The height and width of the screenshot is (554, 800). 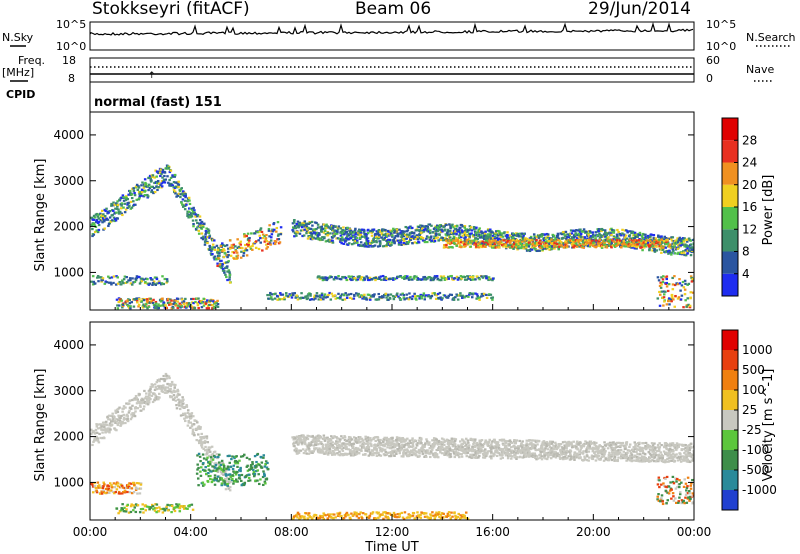 What do you see at coordinates (593, 532) in the screenshot?
I see `x-tick-label: 20:00` at bounding box center [593, 532].